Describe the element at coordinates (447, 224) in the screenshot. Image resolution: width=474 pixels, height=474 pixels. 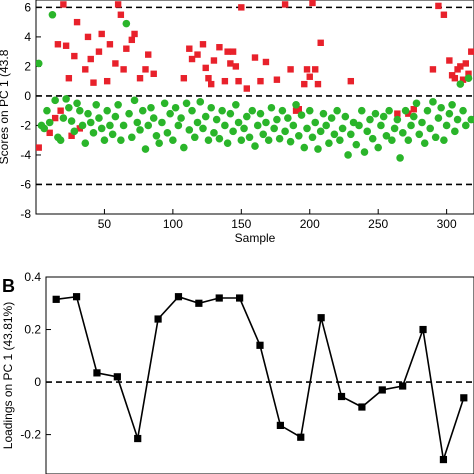
I see `x-tick-label: 300` at that location.